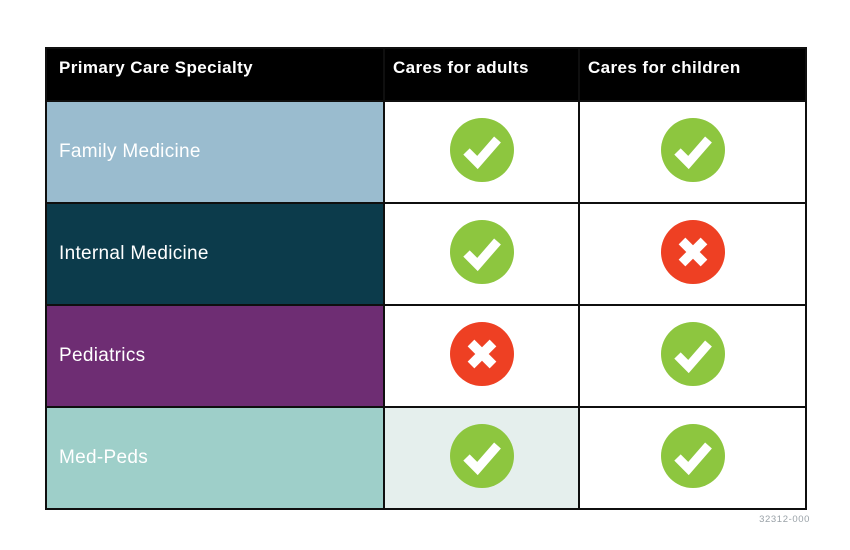 The width and height of the screenshot is (850, 550). I want to click on column-header-adults: Cares for adults, so click(481, 74).